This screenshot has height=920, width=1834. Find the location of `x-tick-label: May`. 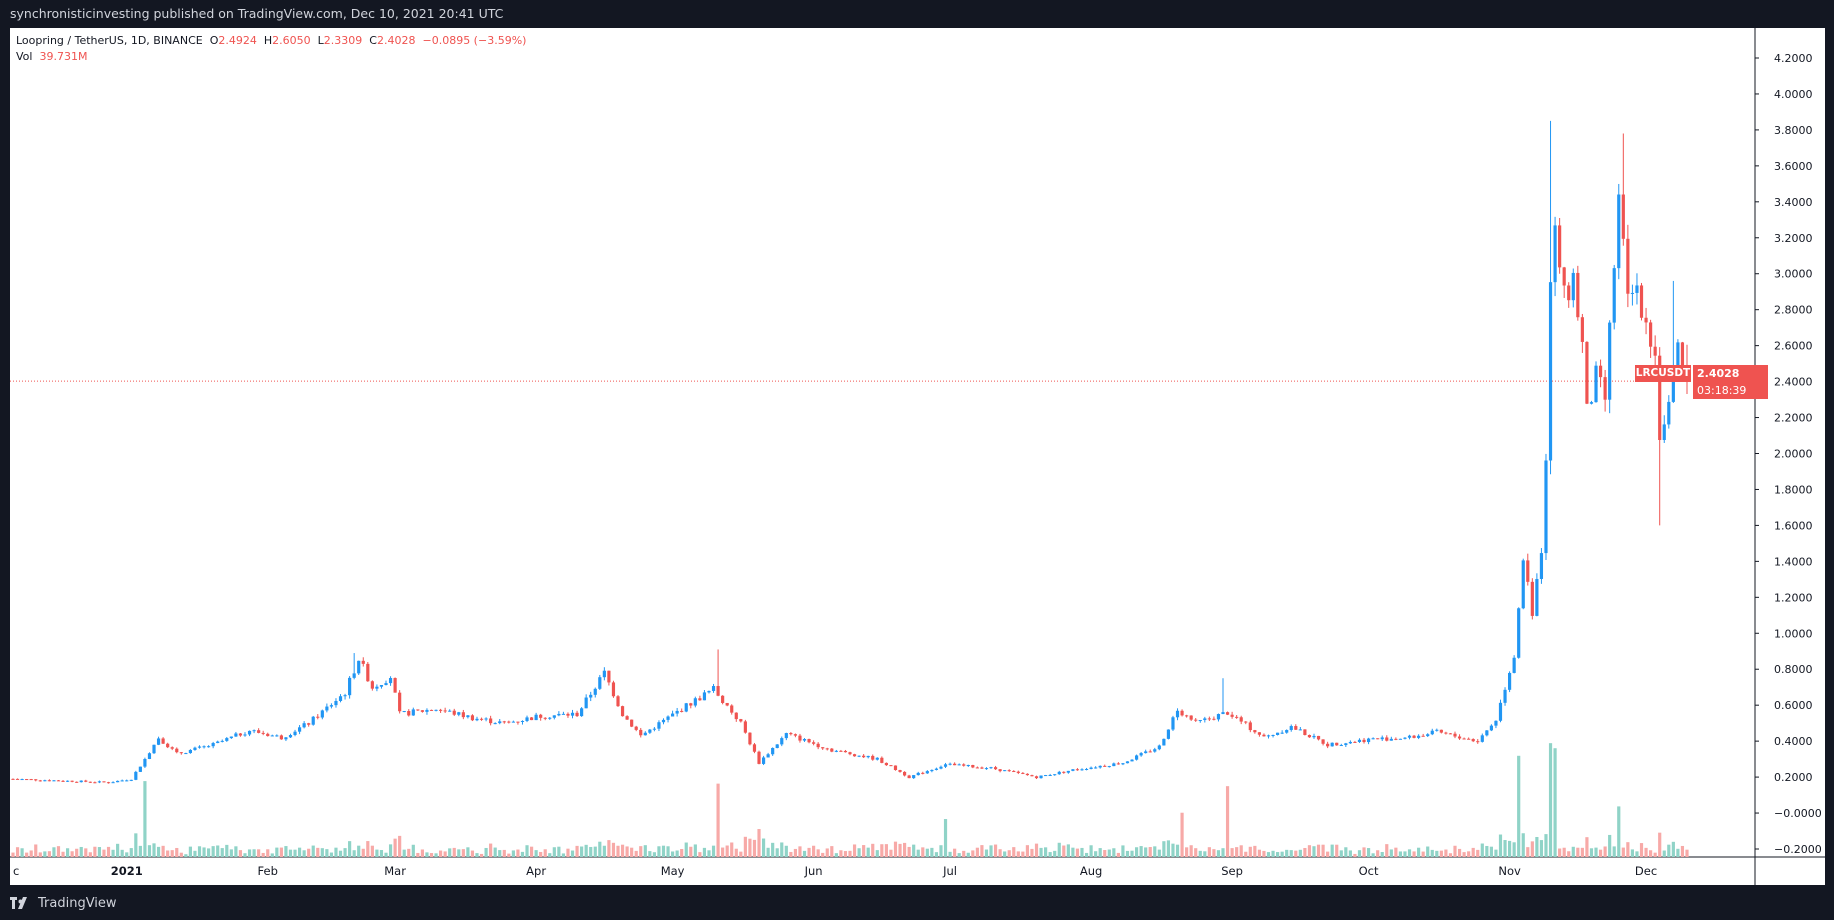

x-tick-label: May is located at coordinates (673, 871).